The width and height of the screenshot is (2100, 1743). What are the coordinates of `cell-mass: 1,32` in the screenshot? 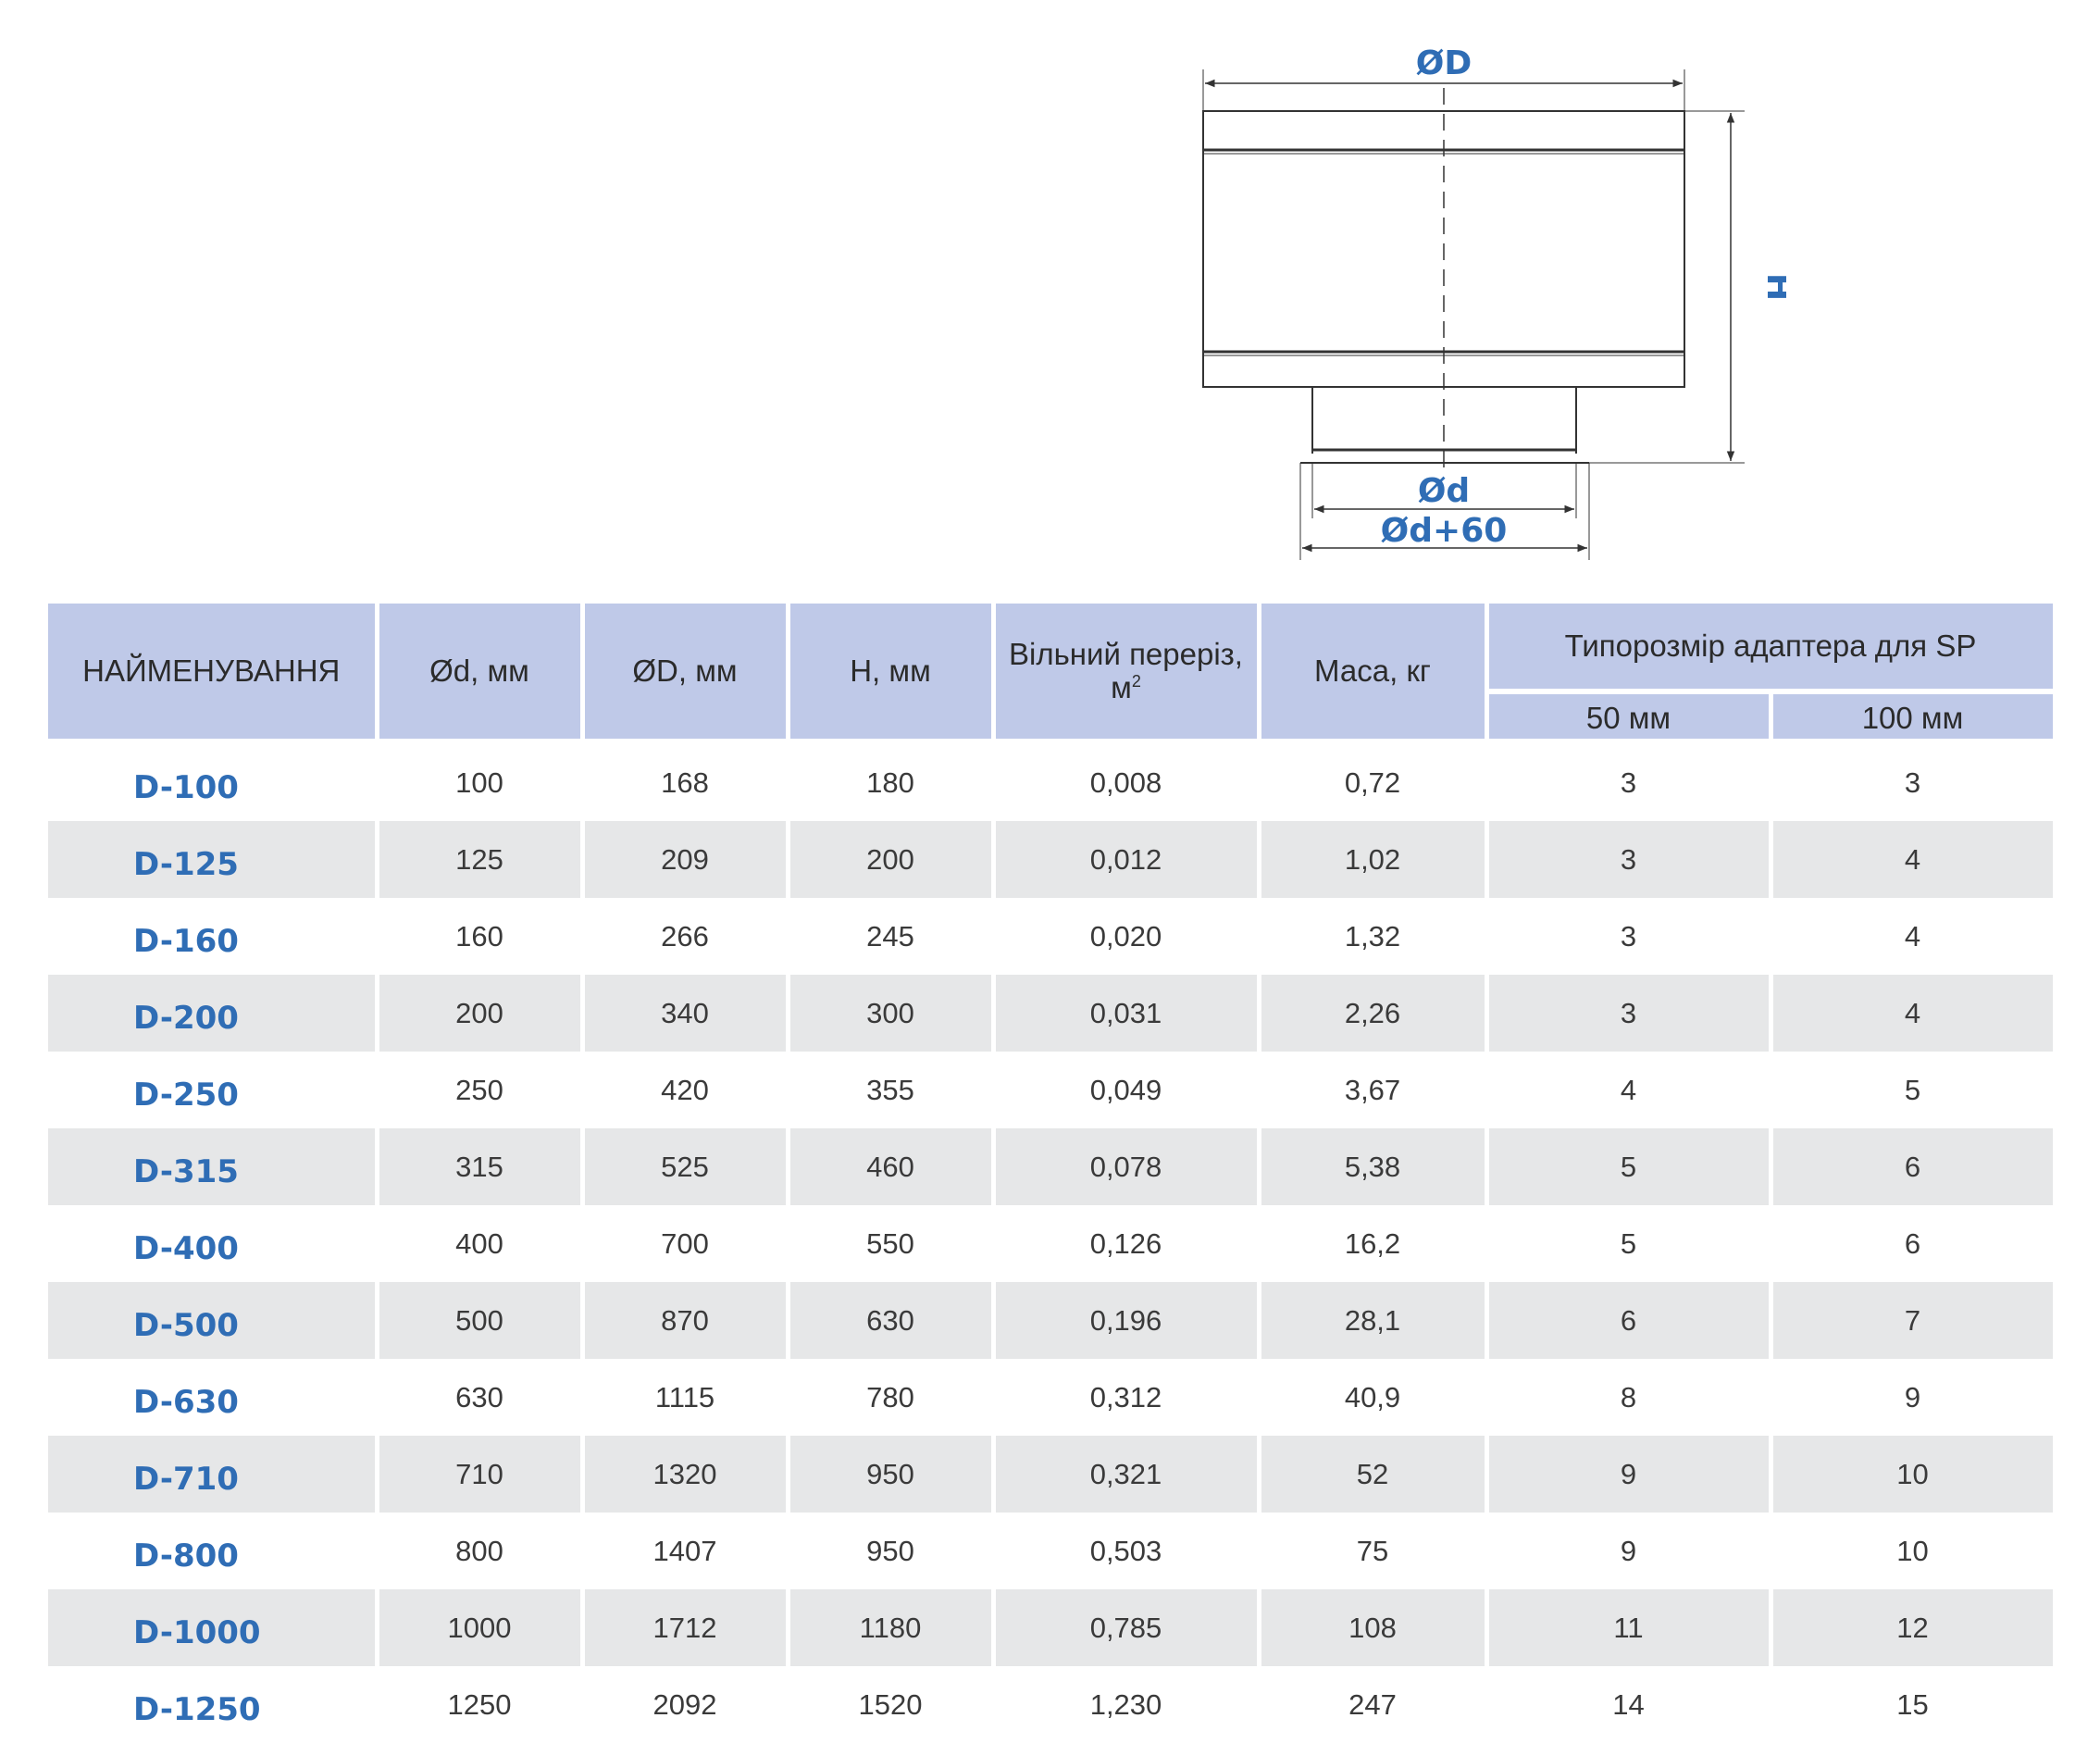 It's located at (1372, 937).